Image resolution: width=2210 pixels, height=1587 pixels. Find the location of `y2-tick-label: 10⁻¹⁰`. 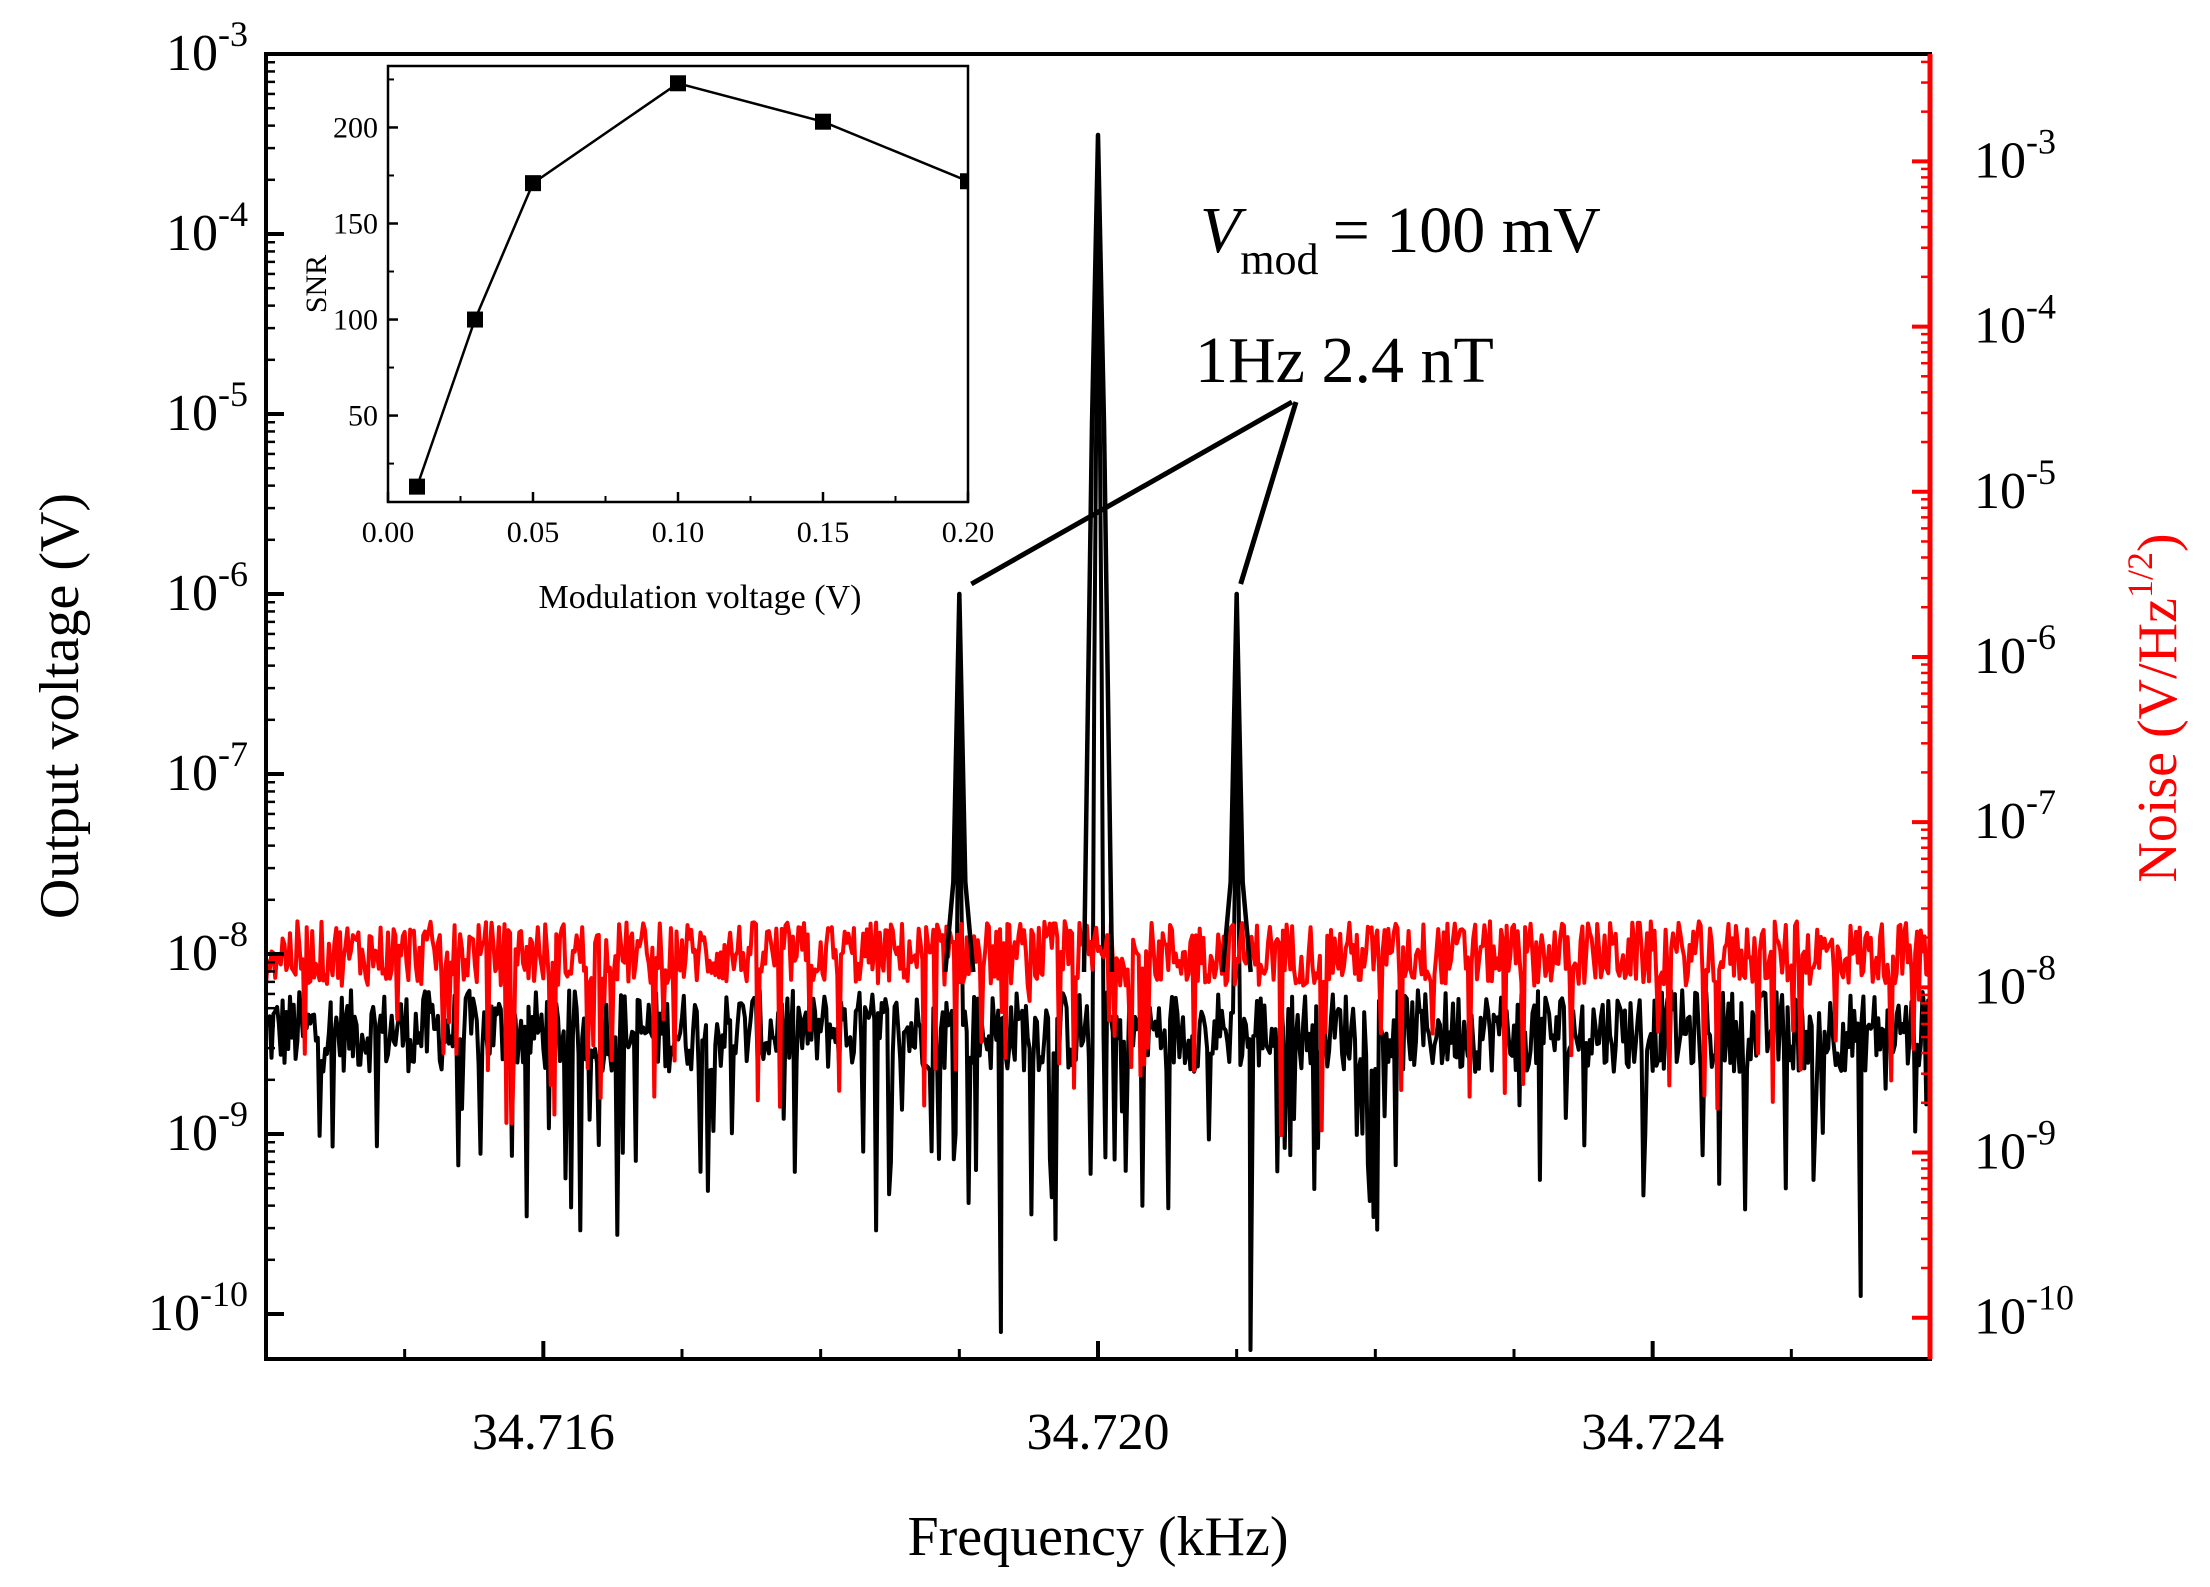

y2-tick-label: 10⁻¹⁰ is located at coordinates (2024, 1312).